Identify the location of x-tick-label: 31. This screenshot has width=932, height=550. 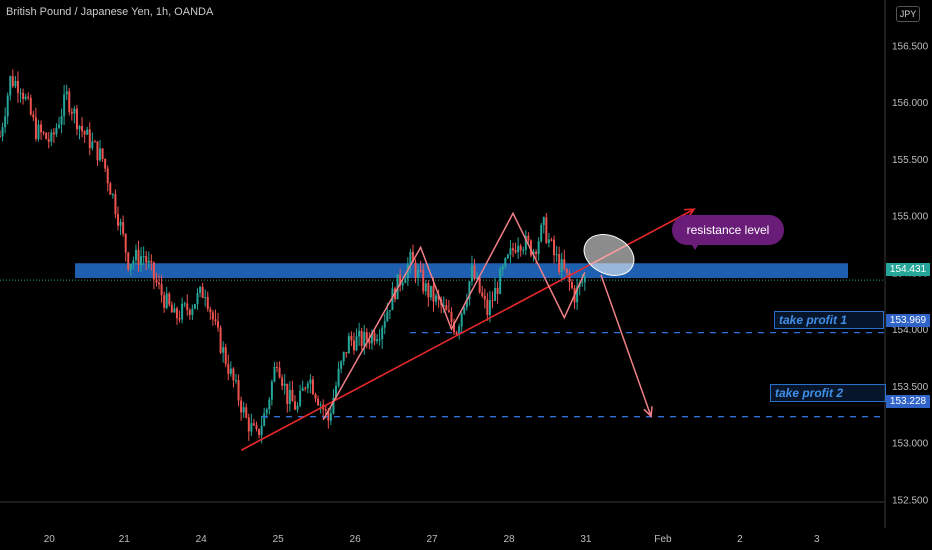
(586, 539).